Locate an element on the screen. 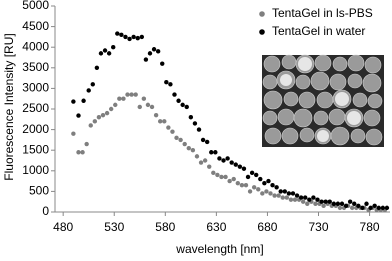  inset-bright-beads is located at coordinates (320, 99).